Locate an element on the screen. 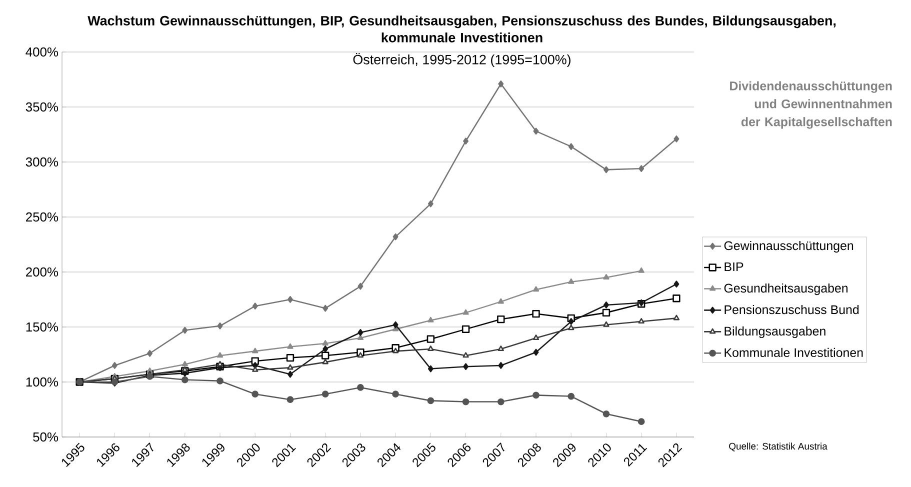 The height and width of the screenshot is (487, 911). text: Dividendenausschüttungen und Gewinnentnahmen der Kapitalgesellschaften is located at coordinates (811, 105).